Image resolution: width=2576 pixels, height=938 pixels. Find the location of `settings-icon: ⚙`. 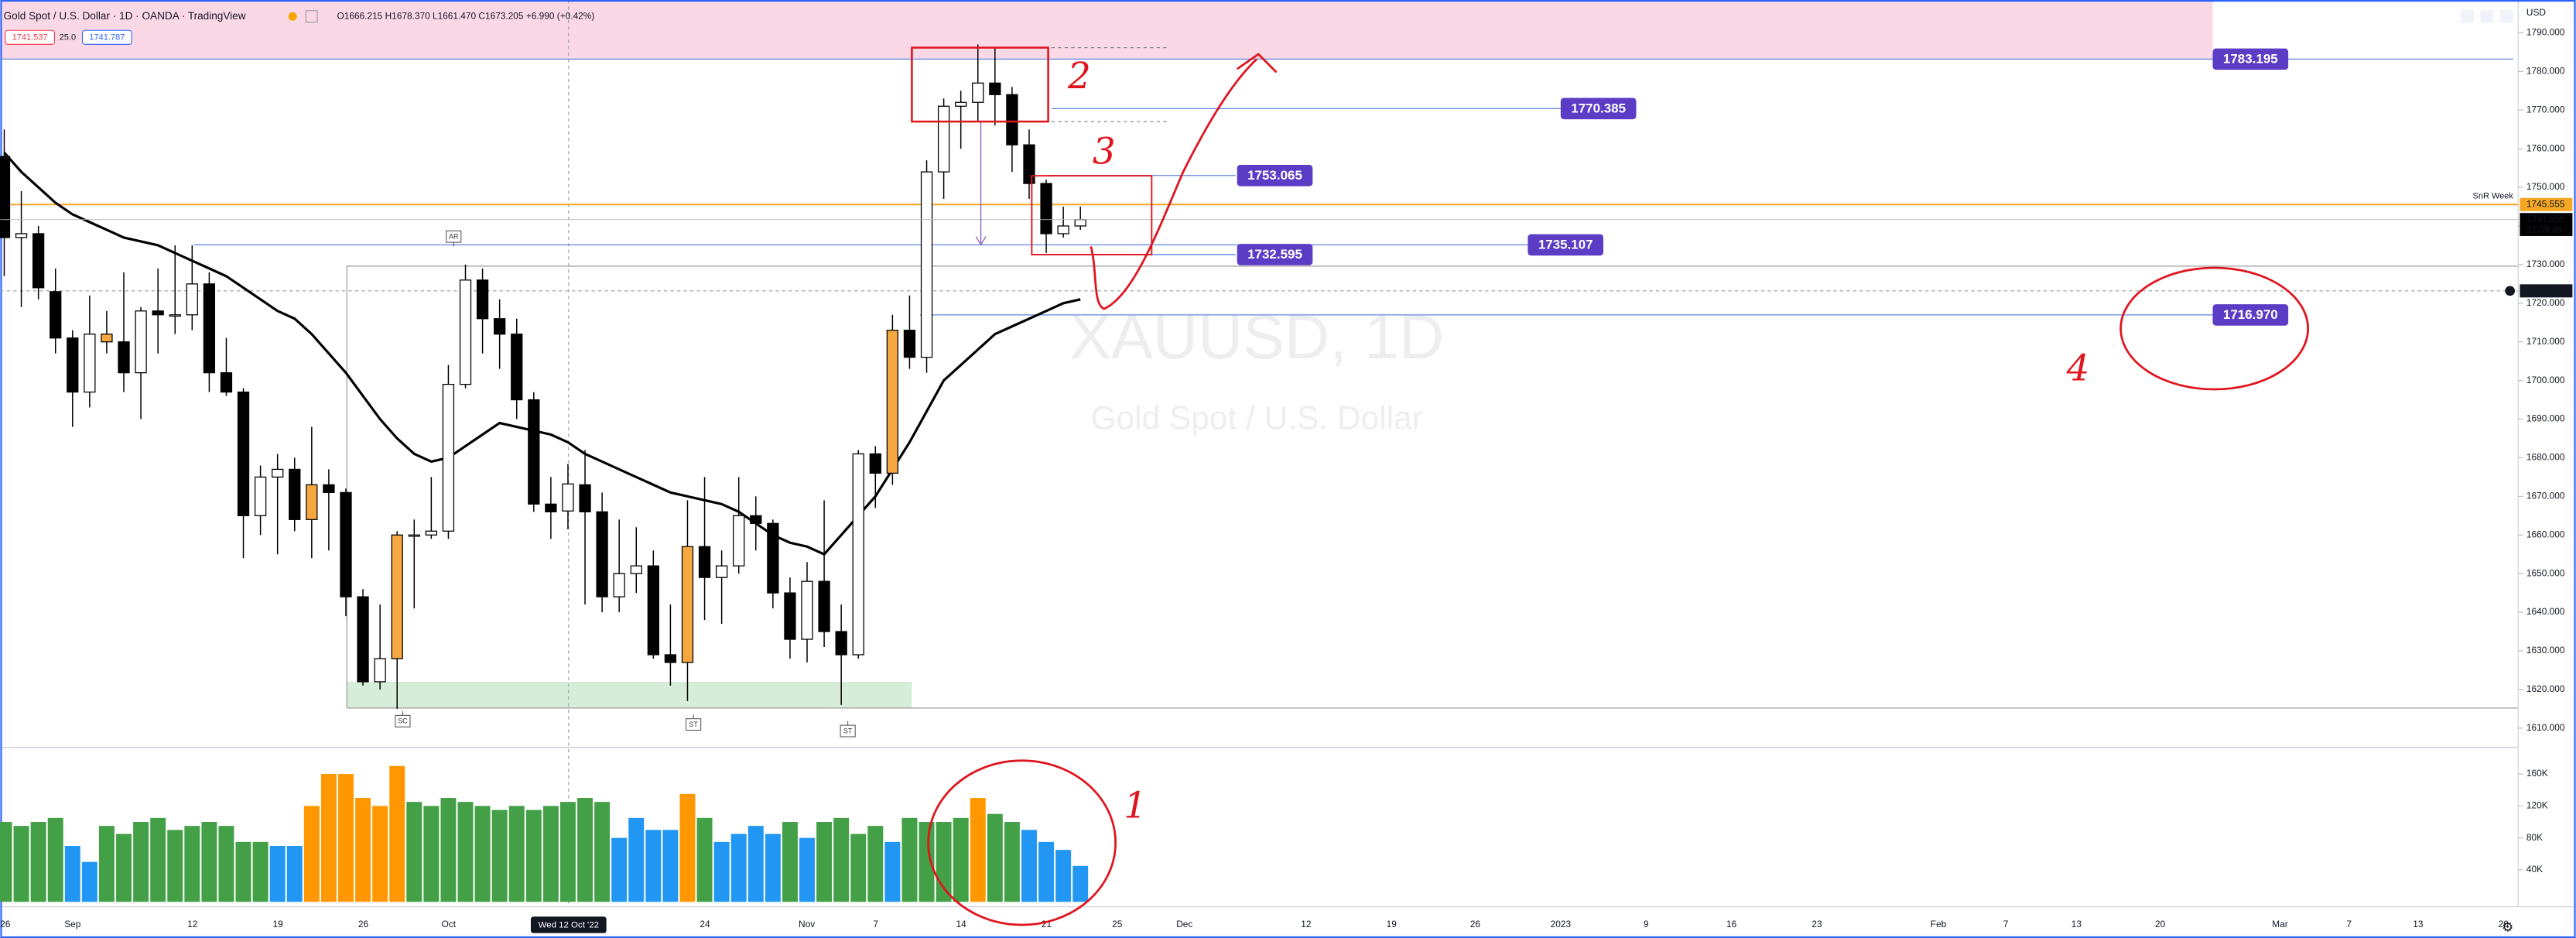

settings-icon: ⚙ is located at coordinates (2508, 927).